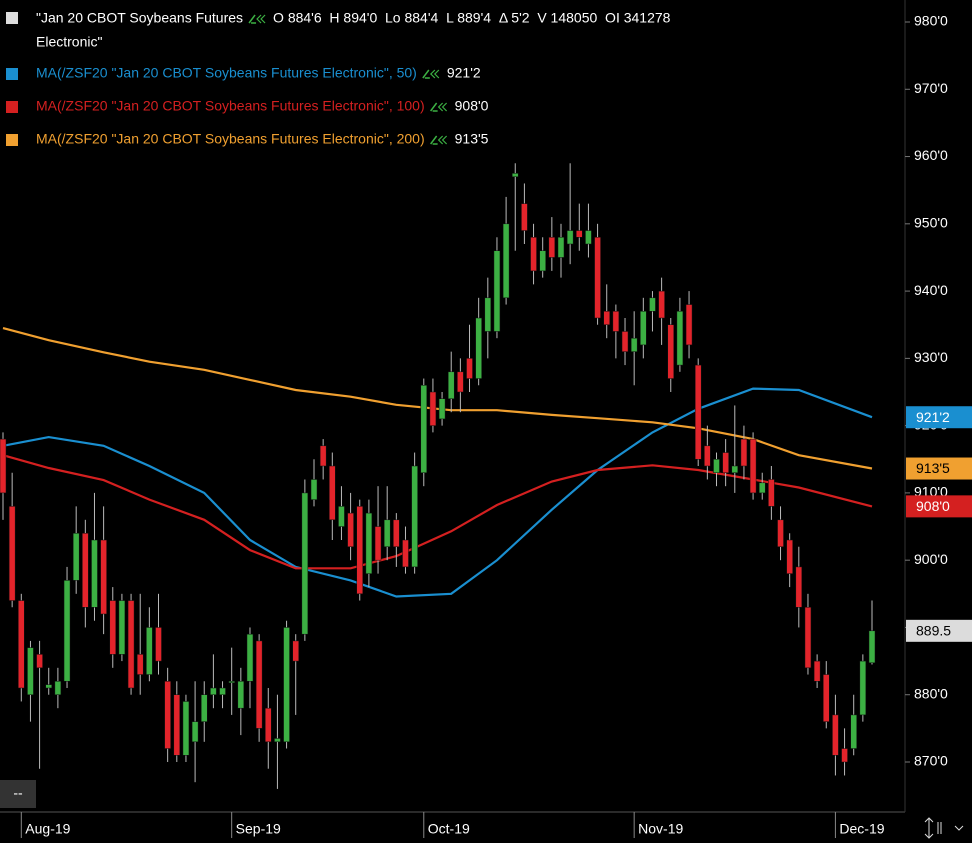  What do you see at coordinates (449, 829) in the screenshot?
I see `x-tick-label: Oct-19` at bounding box center [449, 829].